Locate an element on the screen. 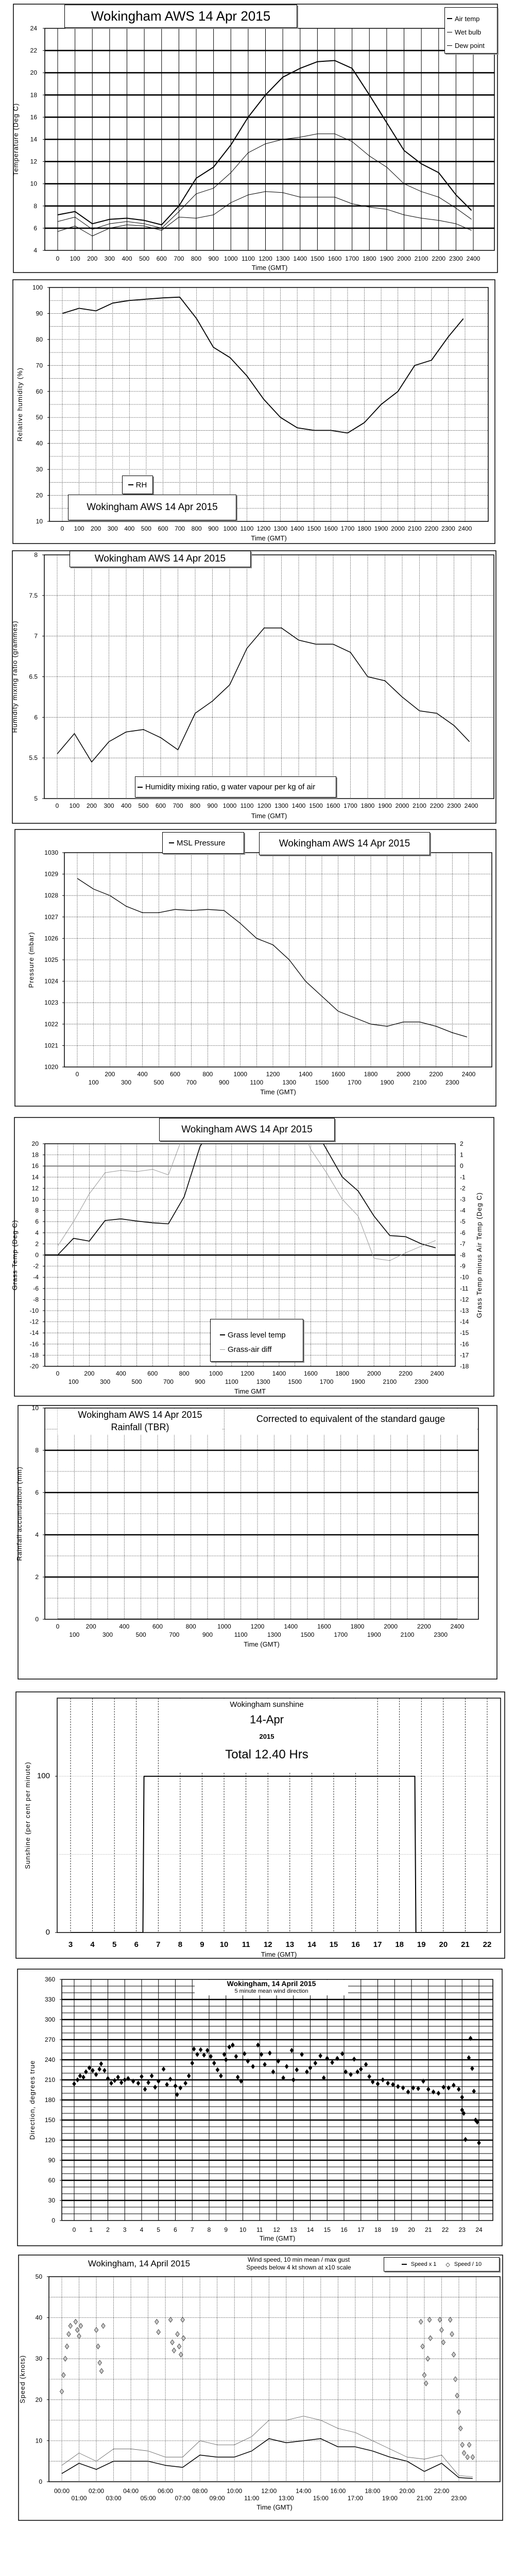 The height and width of the screenshot is (2576, 515). x-tick-label: 17 is located at coordinates (361, 2229).